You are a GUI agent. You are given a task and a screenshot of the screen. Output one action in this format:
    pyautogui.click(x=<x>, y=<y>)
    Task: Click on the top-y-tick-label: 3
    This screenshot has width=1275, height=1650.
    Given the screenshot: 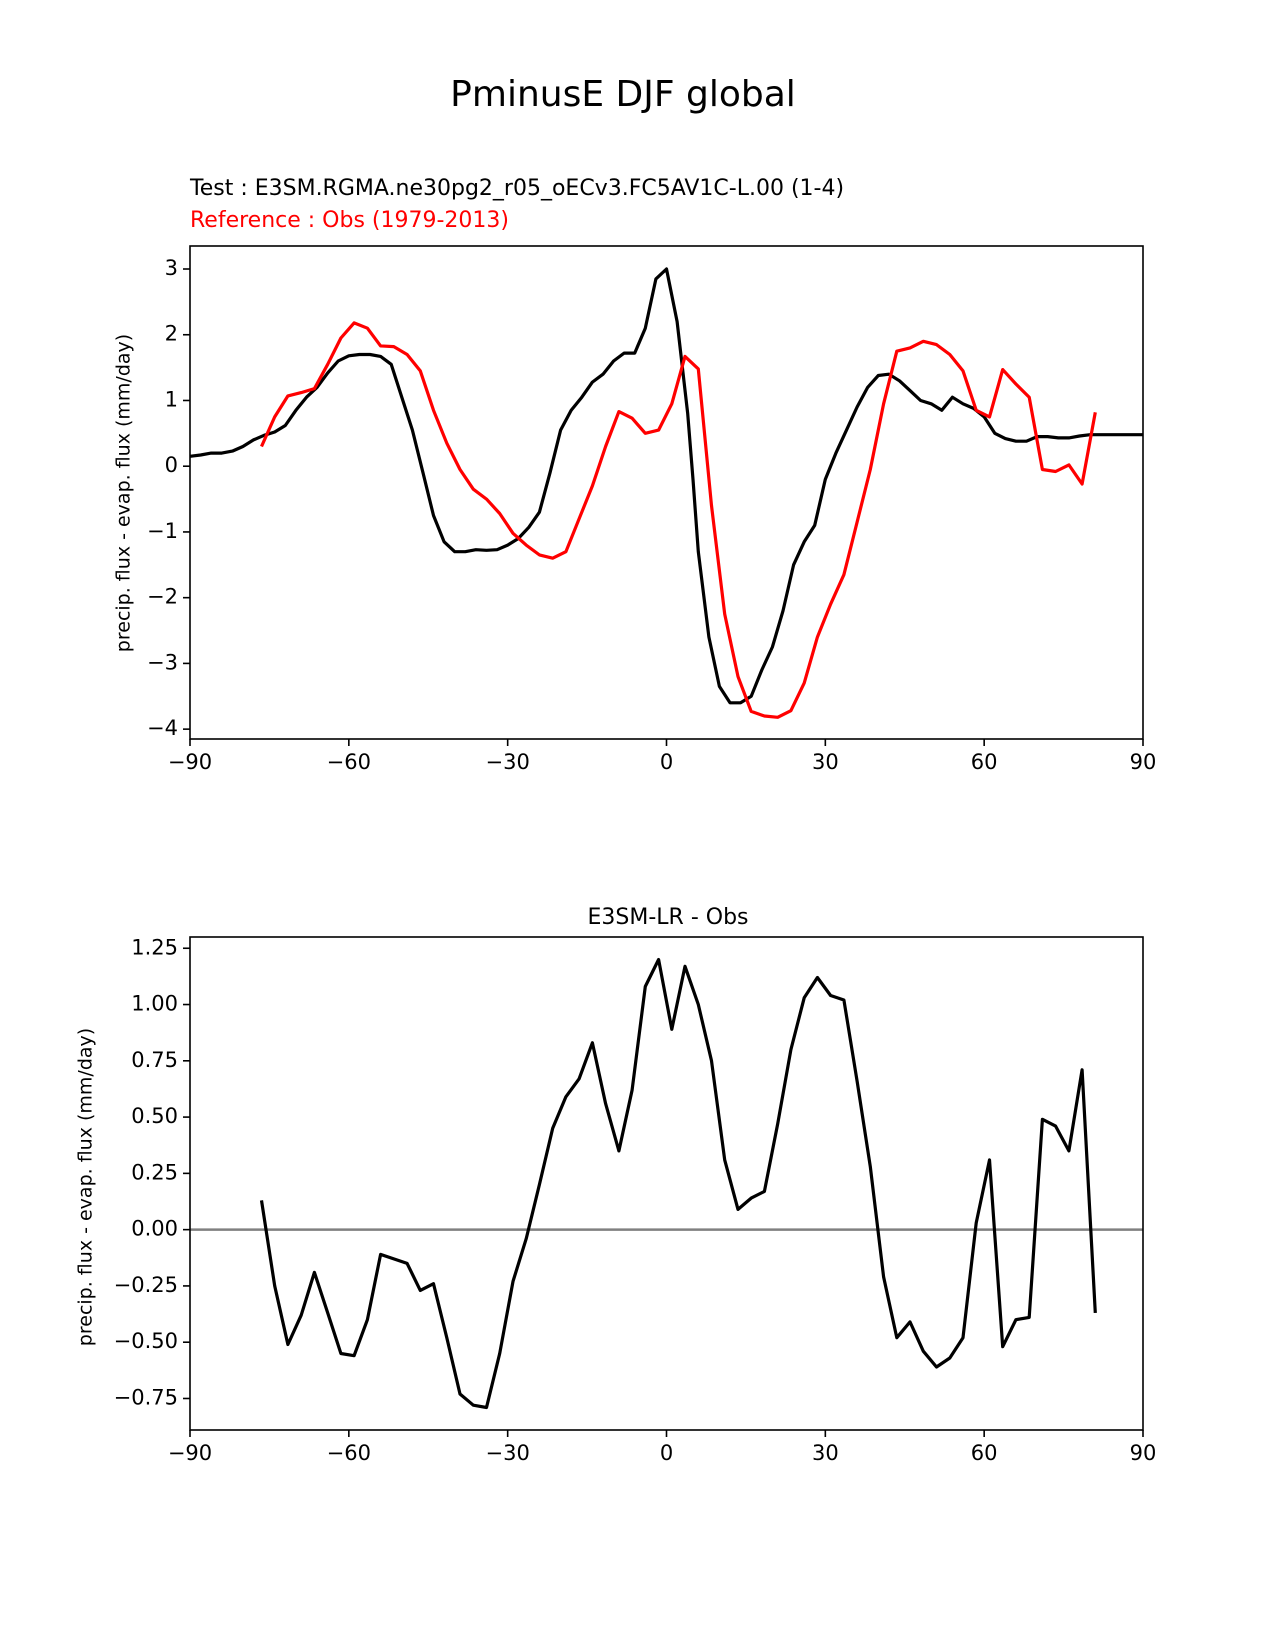 What is the action you would take?
    pyautogui.click(x=171, y=268)
    